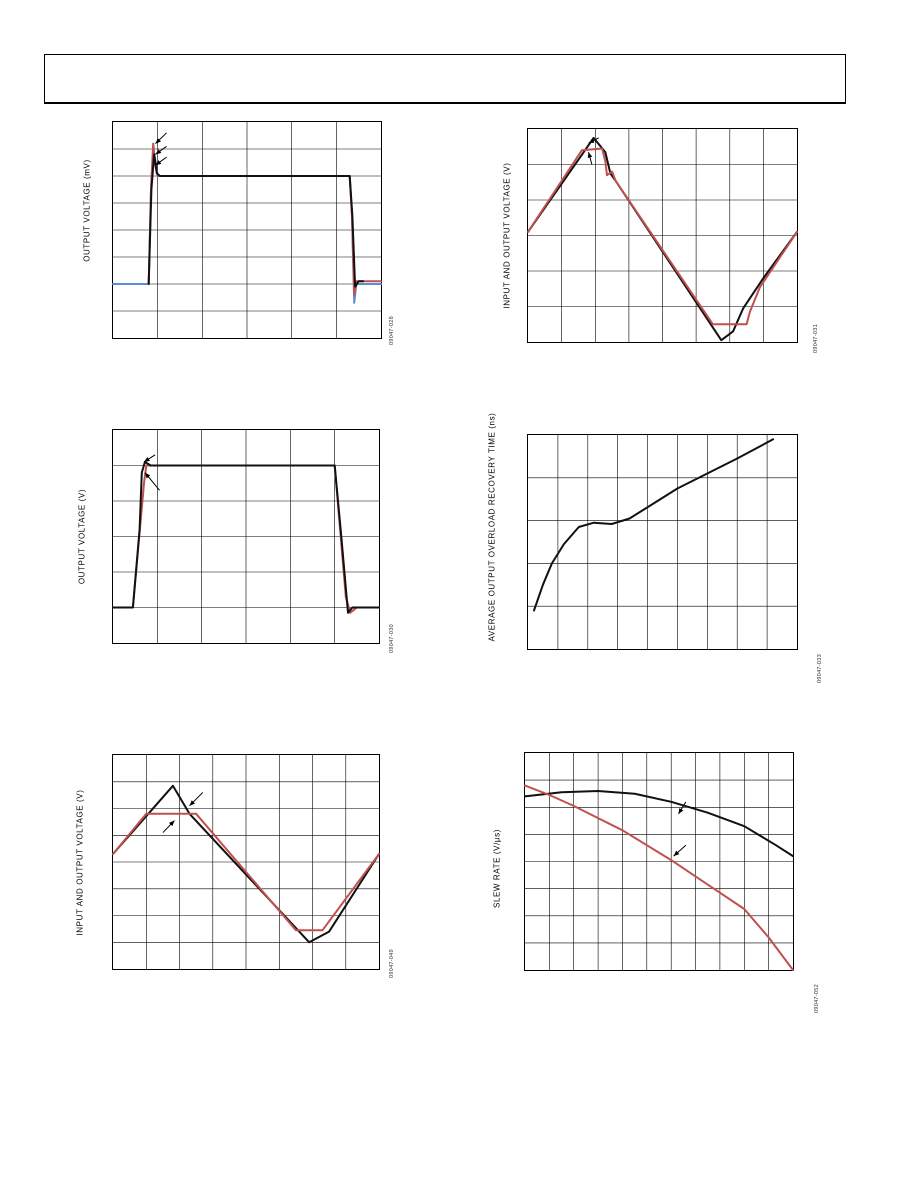 This screenshot has width=918, height=1188. I want to click on figure-id: 09047-033, so click(820, 668).